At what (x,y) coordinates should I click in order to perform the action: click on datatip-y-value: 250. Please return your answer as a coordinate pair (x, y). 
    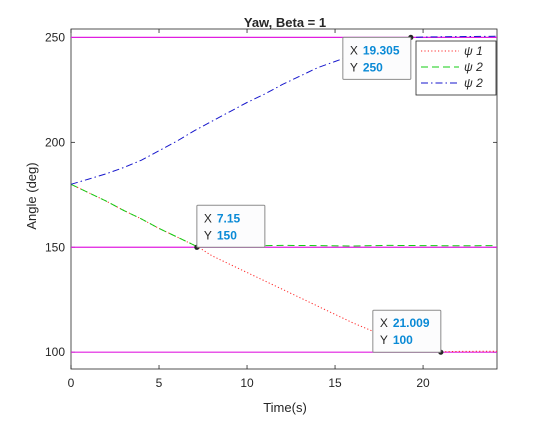
    Looking at the image, I should click on (373, 67).